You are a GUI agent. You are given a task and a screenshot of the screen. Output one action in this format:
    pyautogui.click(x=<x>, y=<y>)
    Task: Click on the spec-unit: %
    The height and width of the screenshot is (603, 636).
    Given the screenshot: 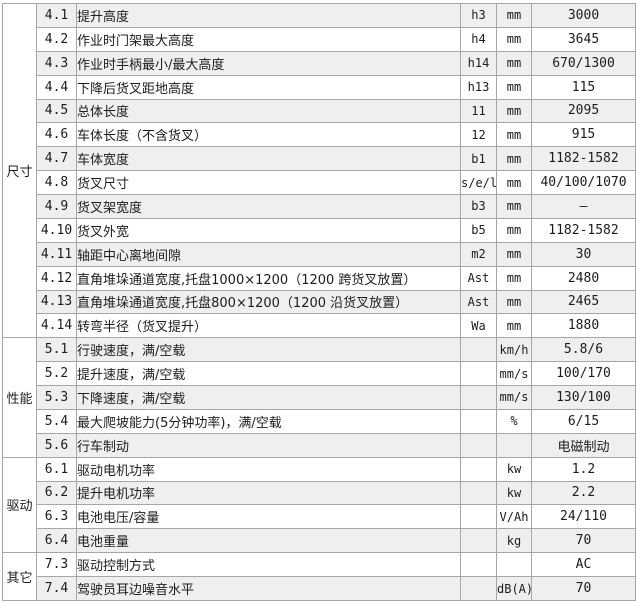 What is the action you would take?
    pyautogui.click(x=514, y=421)
    